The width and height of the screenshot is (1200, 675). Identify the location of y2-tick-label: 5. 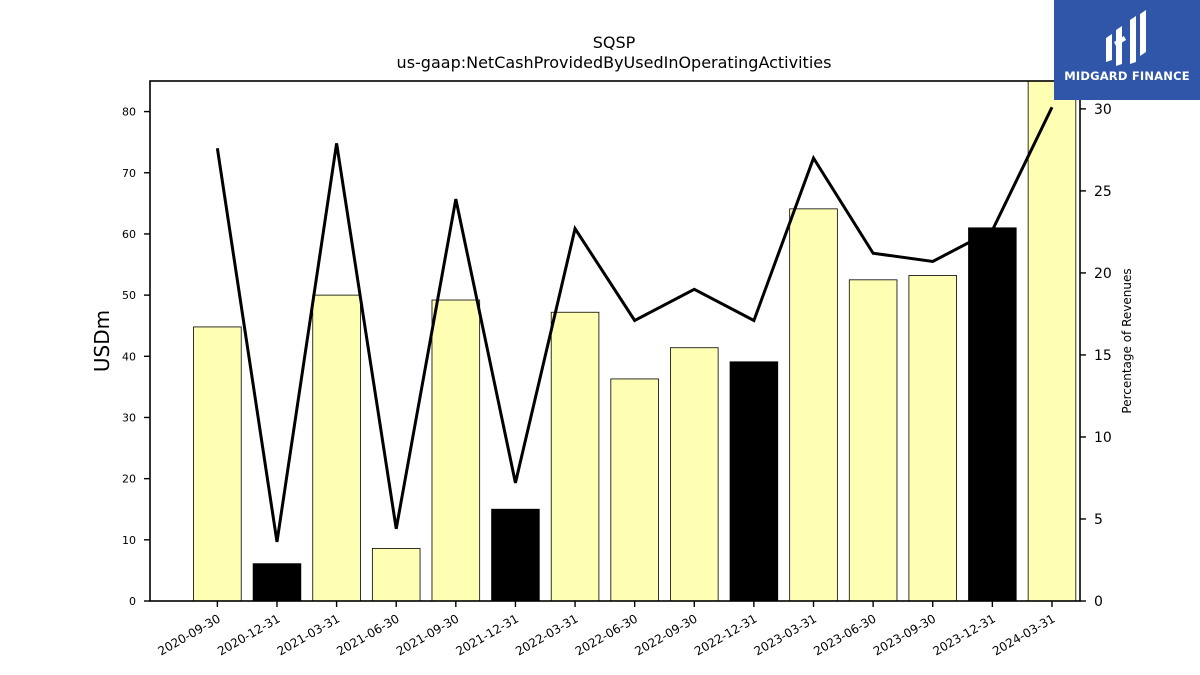
(1098, 520).